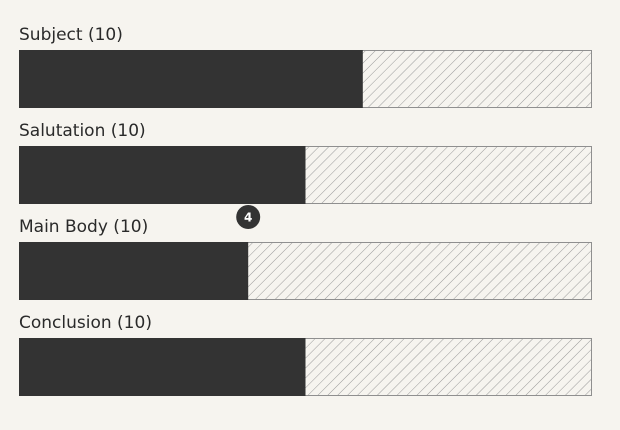 The height and width of the screenshot is (430, 620). What do you see at coordinates (83, 227) in the screenshot?
I see `category-label: Main Body (10)` at bounding box center [83, 227].